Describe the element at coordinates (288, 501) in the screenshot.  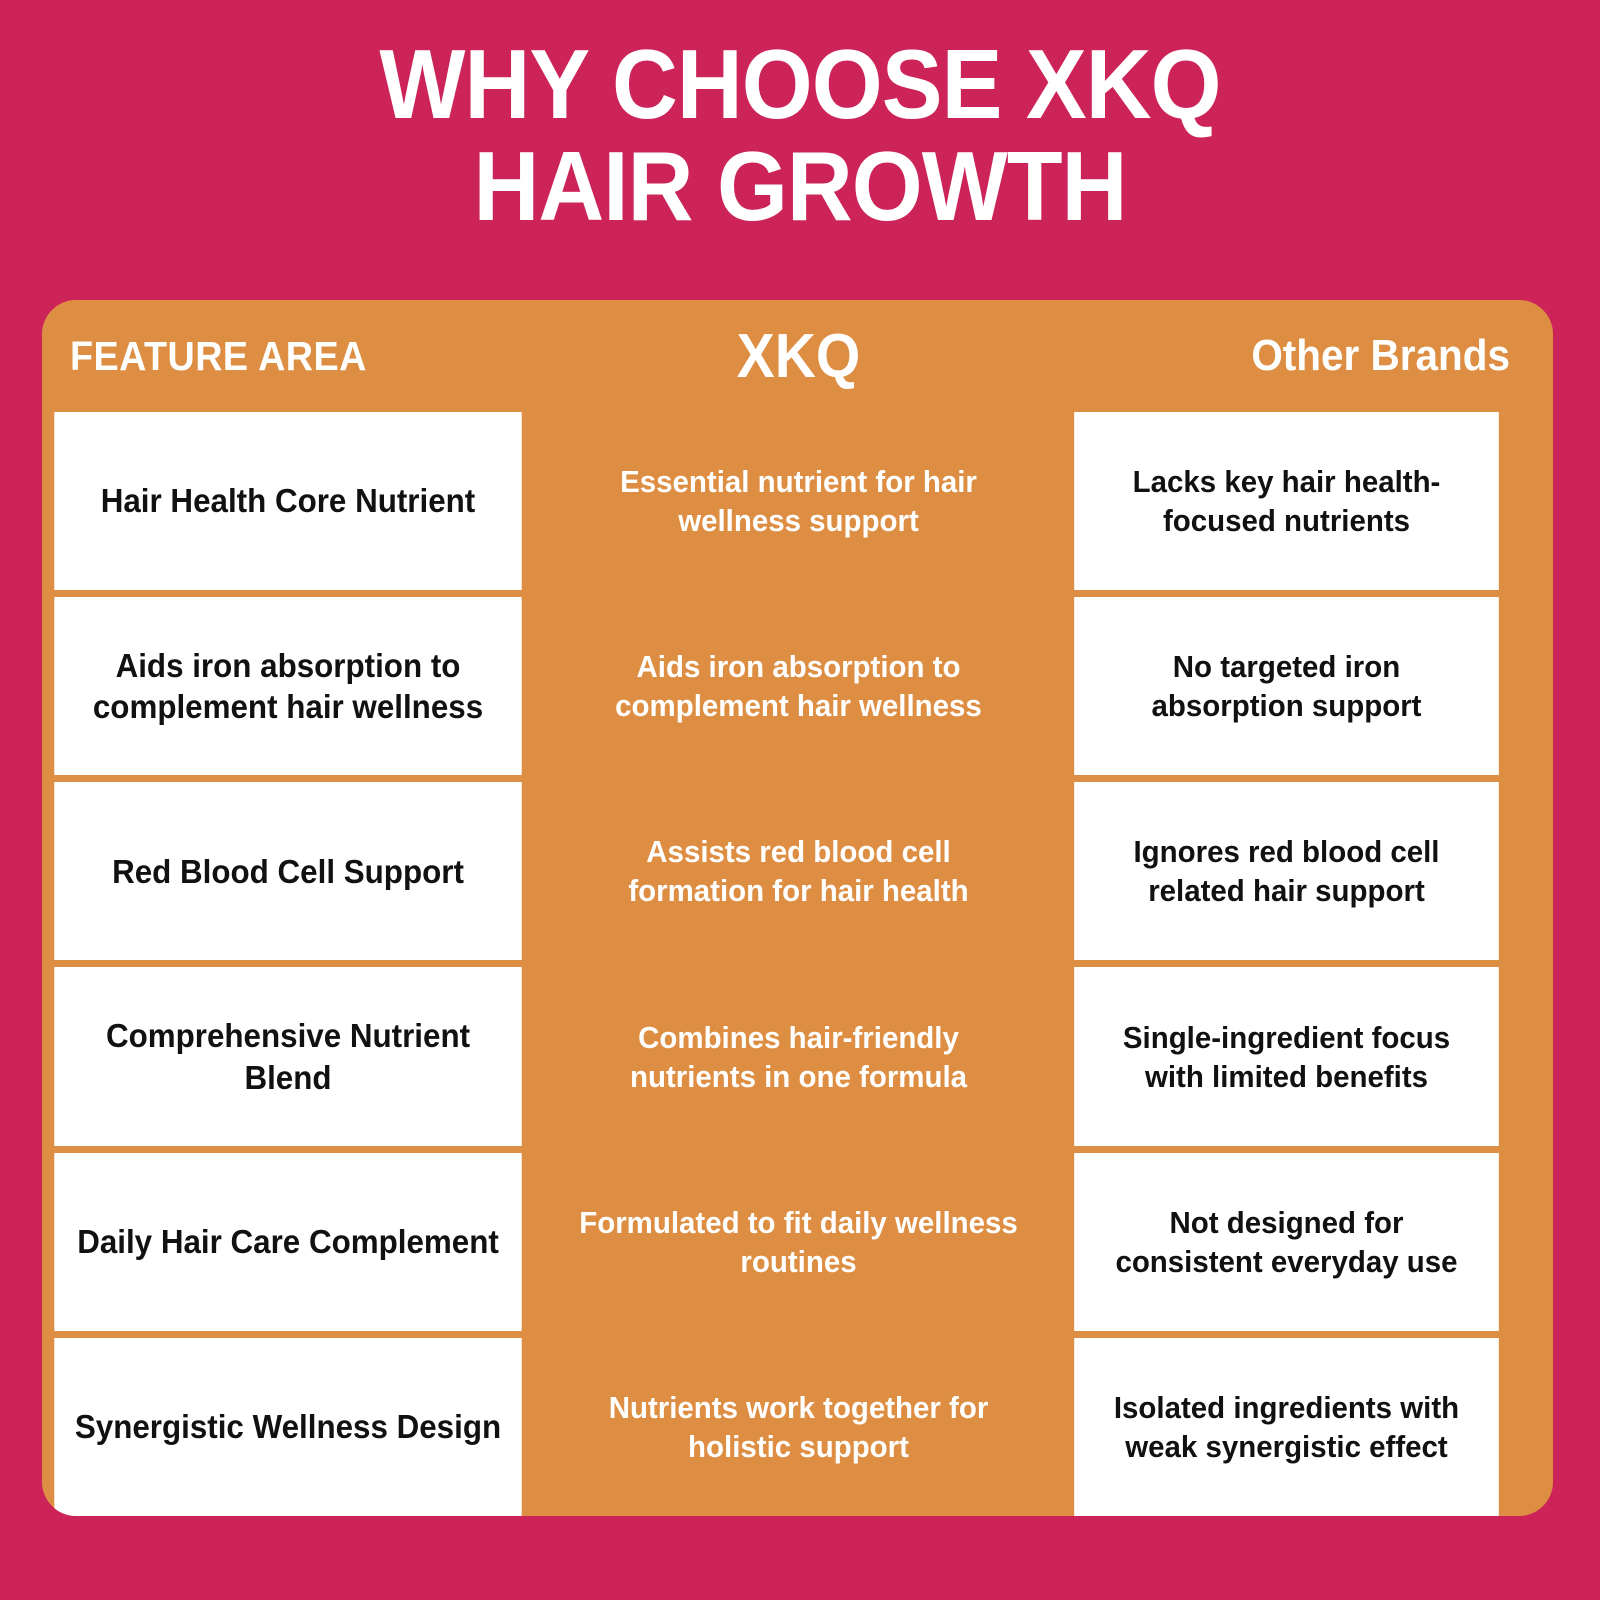
I see `cell-feature-area: Hair Health Core Nutrient` at that location.